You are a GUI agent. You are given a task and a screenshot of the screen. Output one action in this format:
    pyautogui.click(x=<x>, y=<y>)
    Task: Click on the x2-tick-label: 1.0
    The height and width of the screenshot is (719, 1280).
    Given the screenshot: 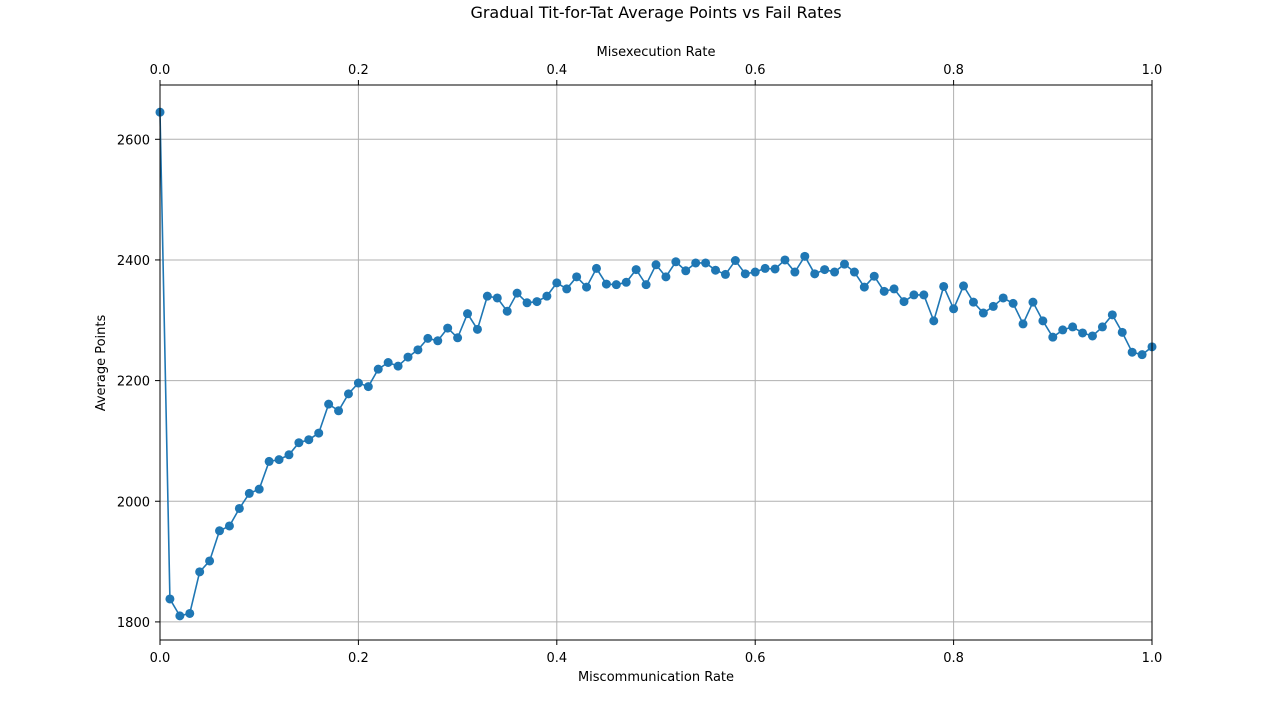 What is the action you would take?
    pyautogui.click(x=1152, y=70)
    